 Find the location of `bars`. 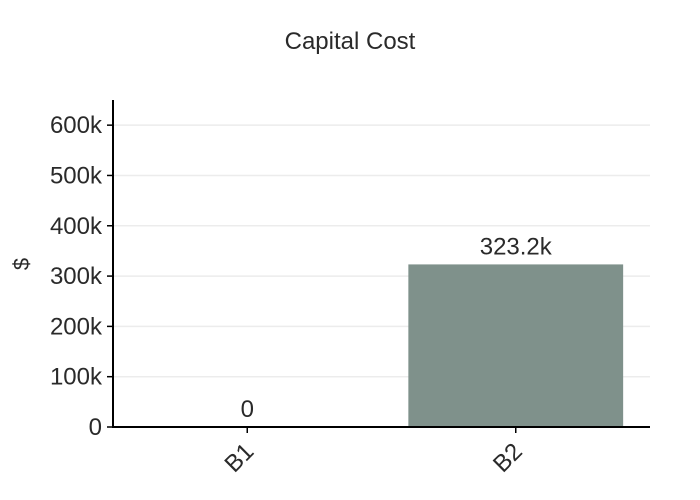

bars is located at coordinates (516, 345).